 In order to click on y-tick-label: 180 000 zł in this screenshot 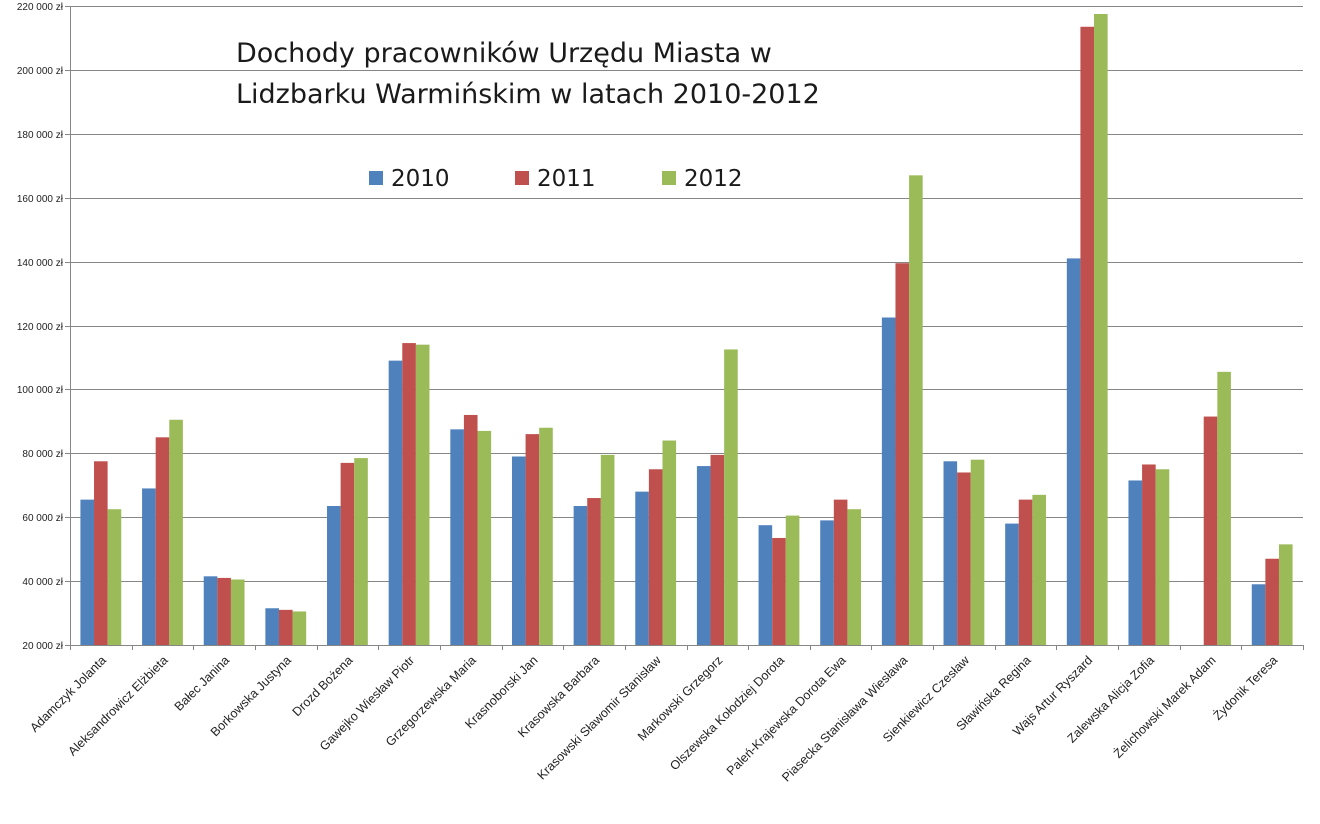, I will do `click(40, 135)`.